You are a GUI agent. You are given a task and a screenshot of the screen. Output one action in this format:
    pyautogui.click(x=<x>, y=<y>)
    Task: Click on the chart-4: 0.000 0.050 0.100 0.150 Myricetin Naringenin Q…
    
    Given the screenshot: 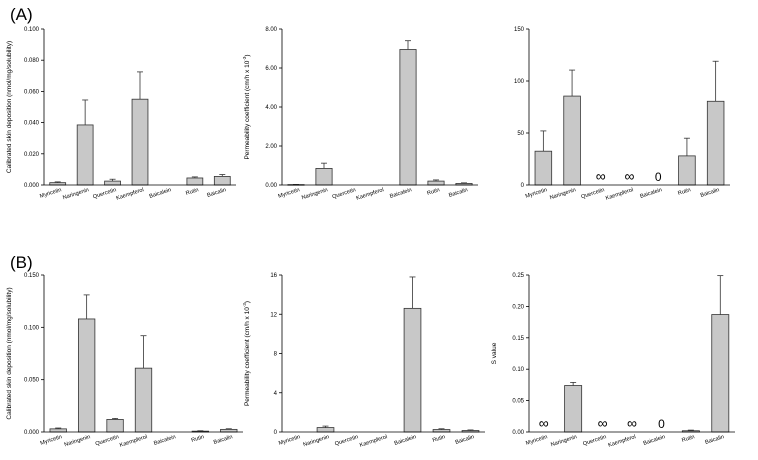 What is the action you would take?
    pyautogui.click(x=124, y=361)
    